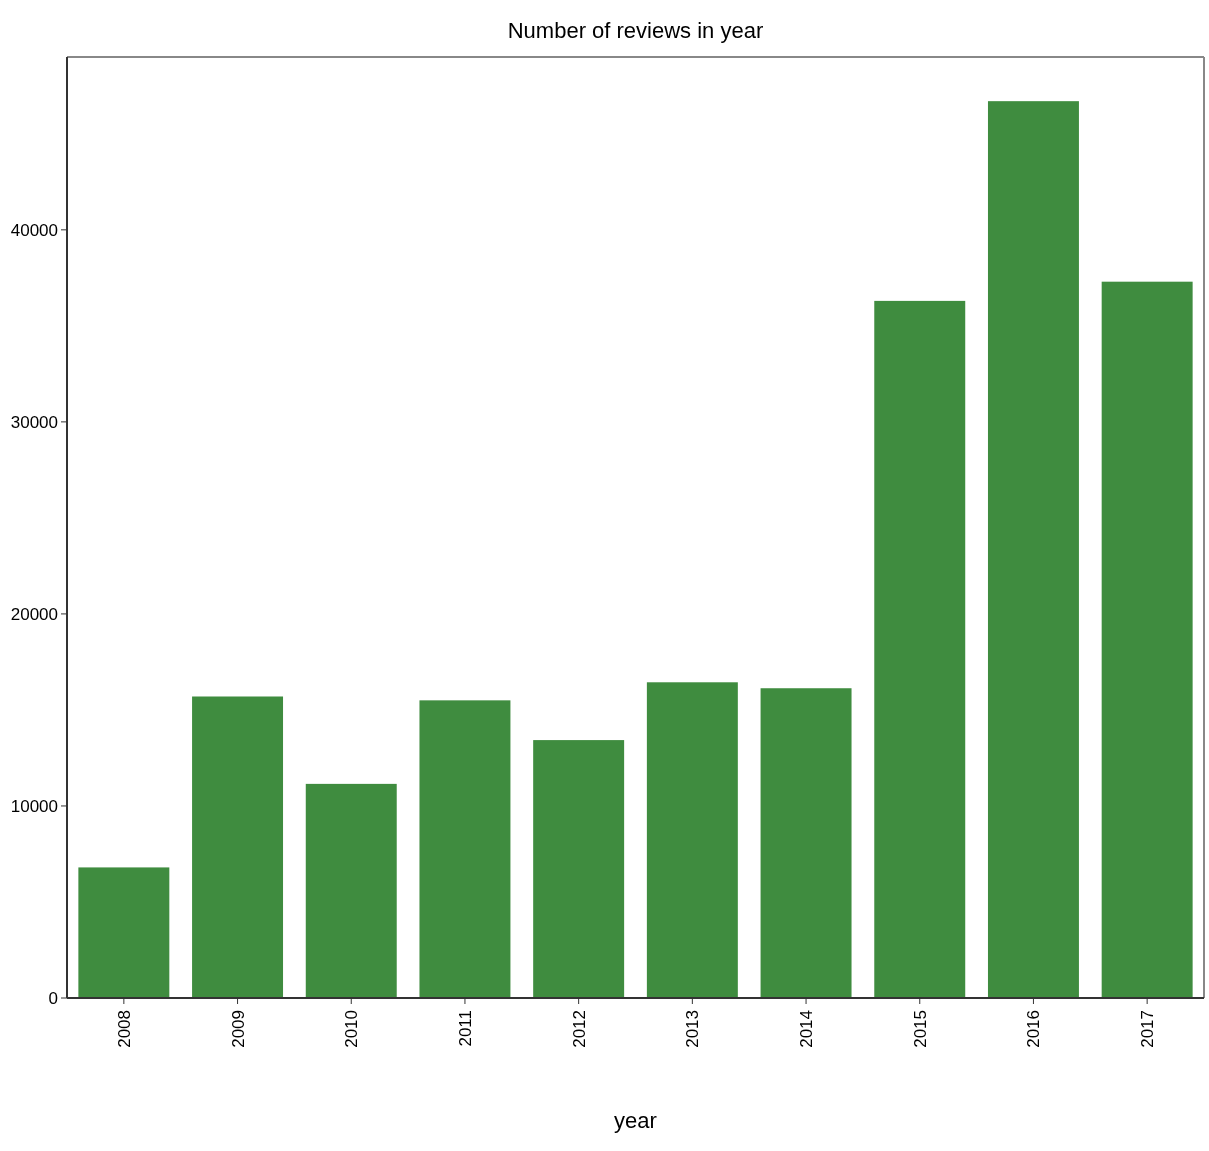  Describe the element at coordinates (53, 998) in the screenshot. I see `y-tick-label: 0` at that location.